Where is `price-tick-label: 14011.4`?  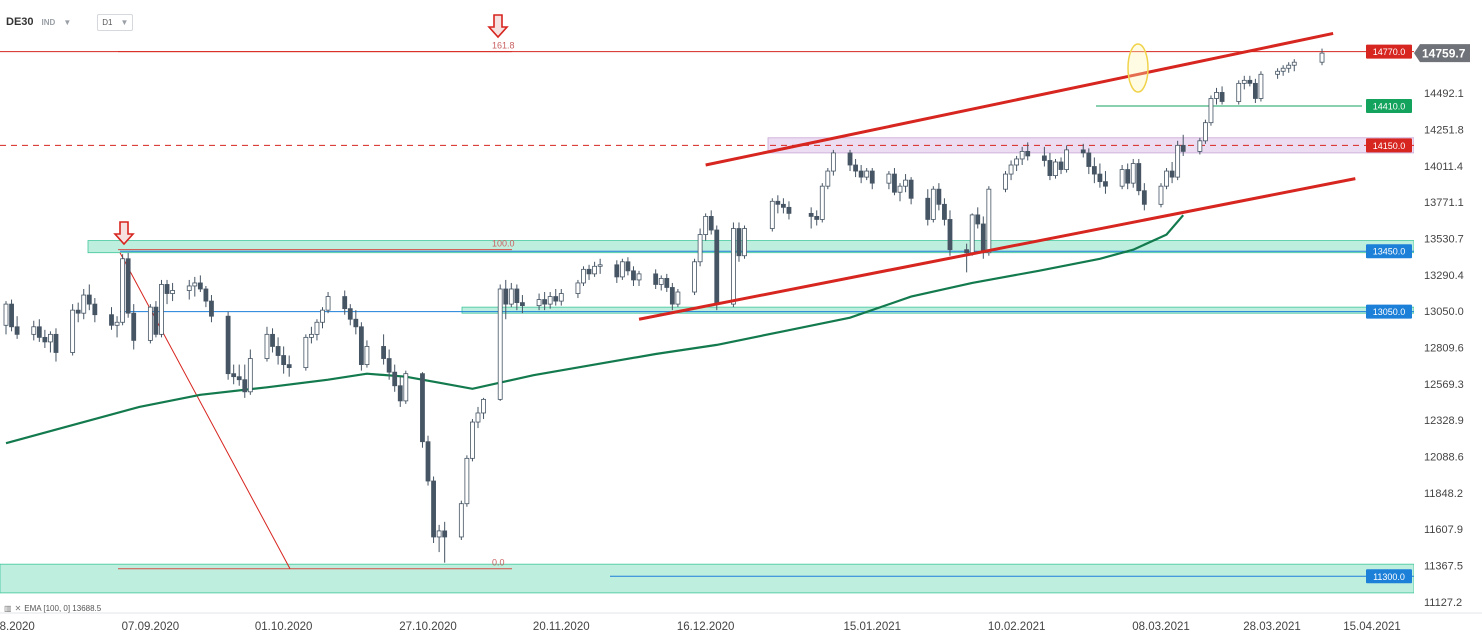 price-tick-label: 14011.4 is located at coordinates (1443, 167).